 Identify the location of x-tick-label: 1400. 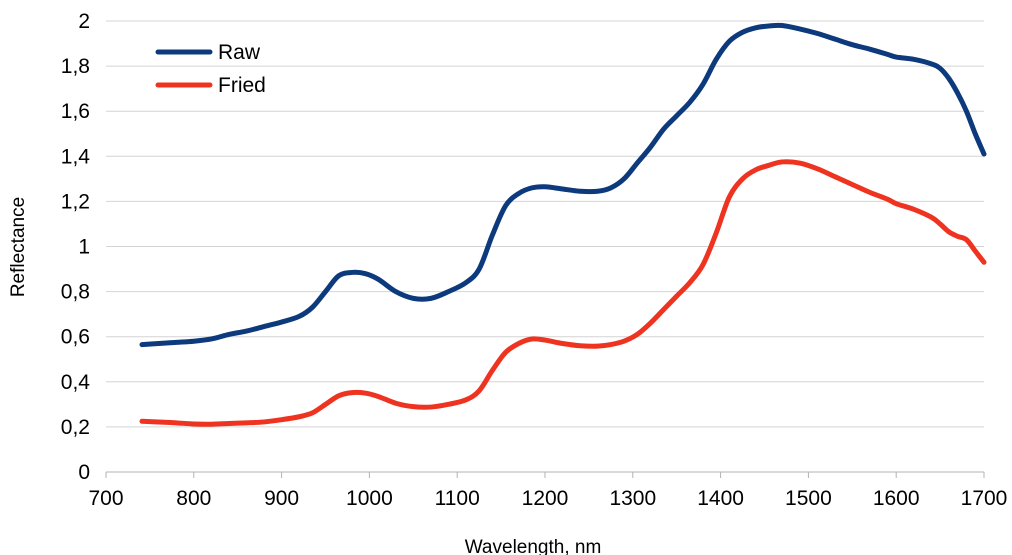
(720, 498).